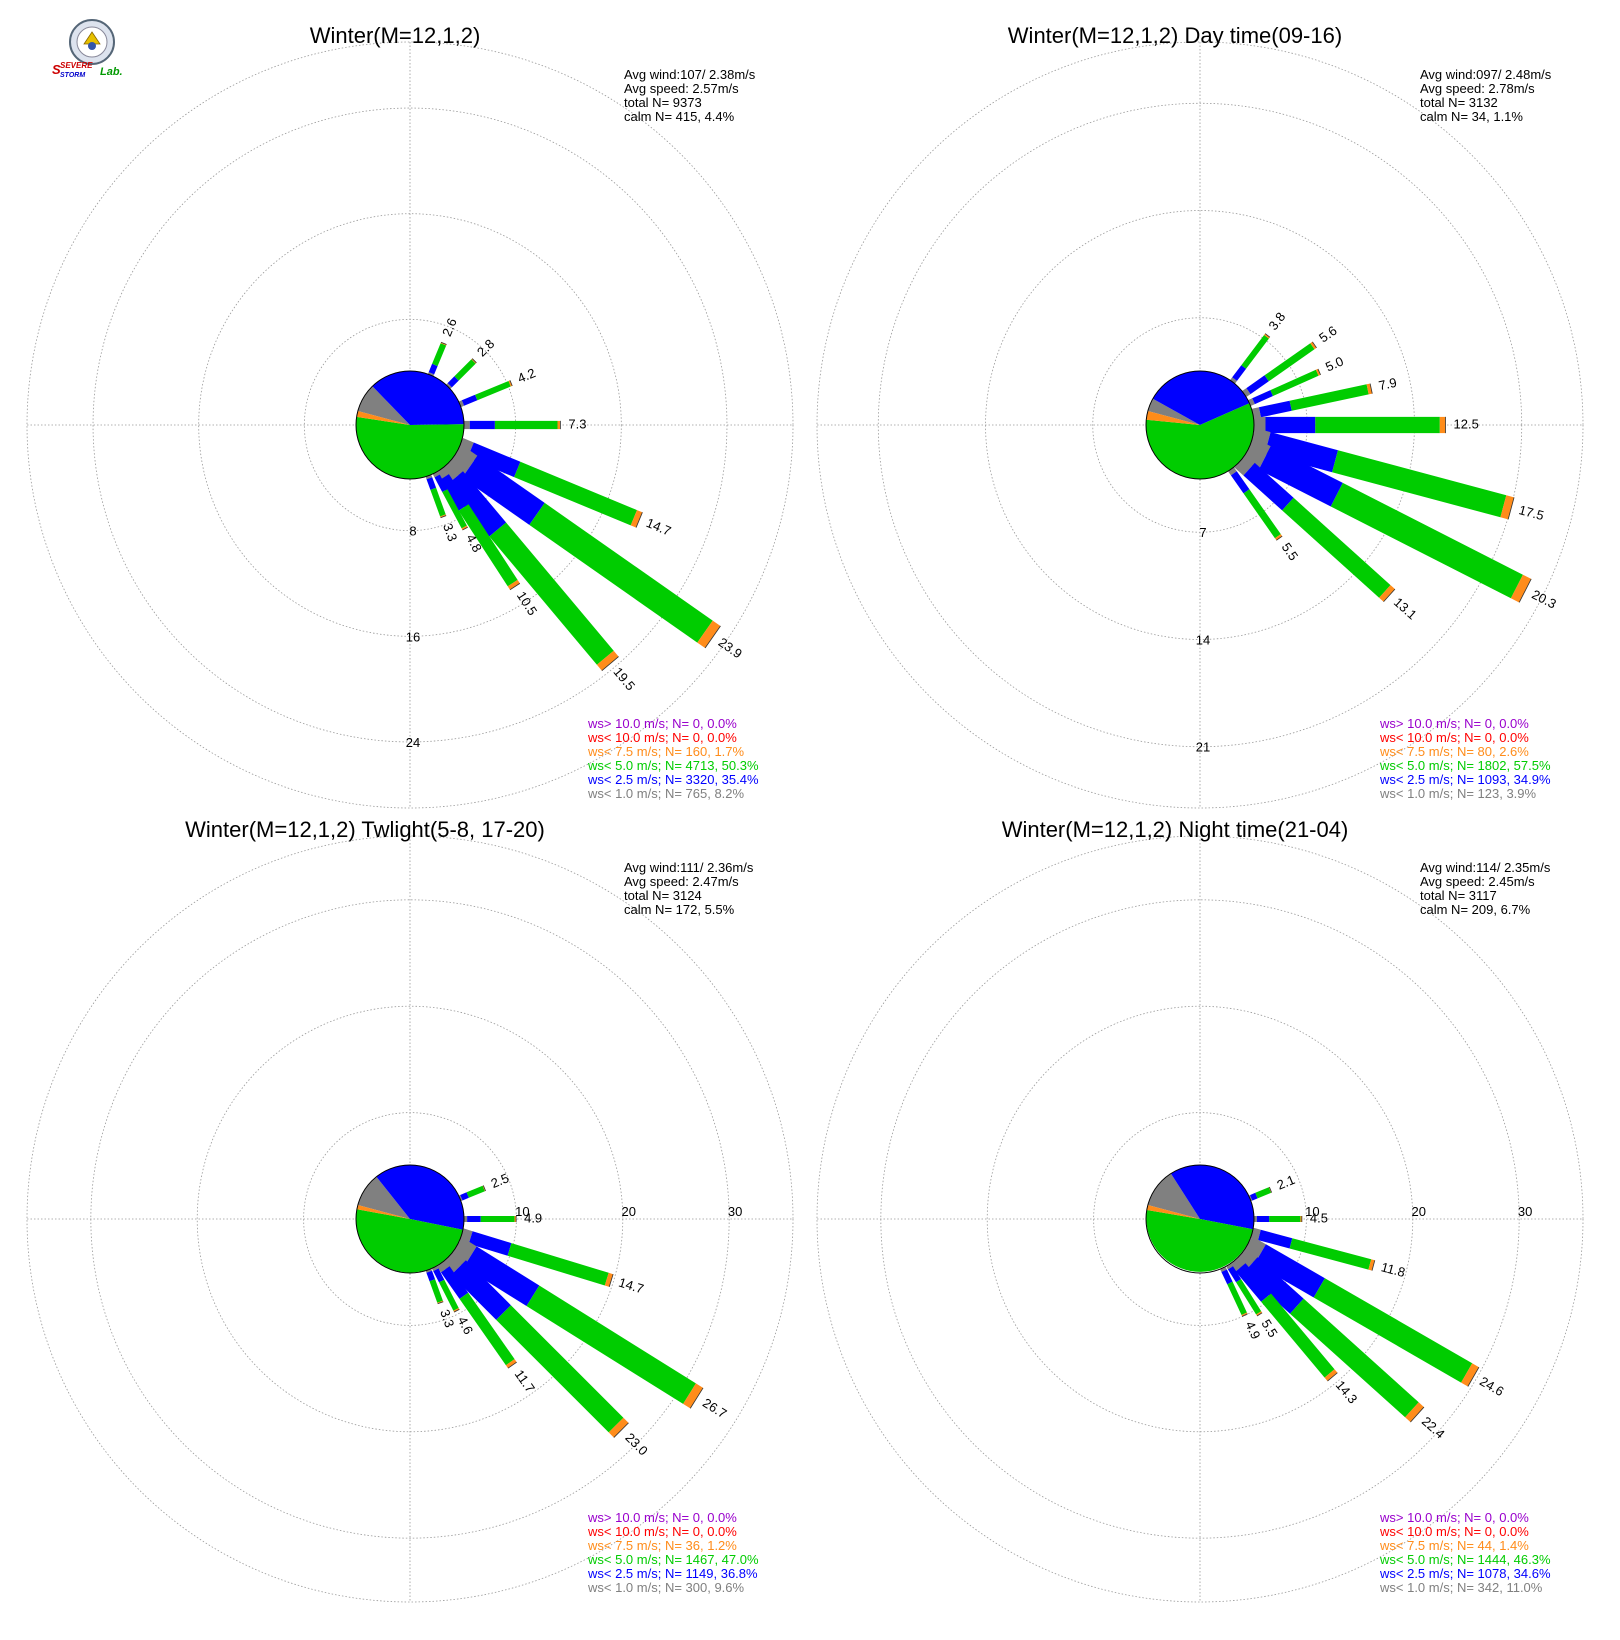 The image size is (1620, 1640). I want to click on stat-avg-wind: Avg wind:111/ 2.36m/s, so click(689, 867).